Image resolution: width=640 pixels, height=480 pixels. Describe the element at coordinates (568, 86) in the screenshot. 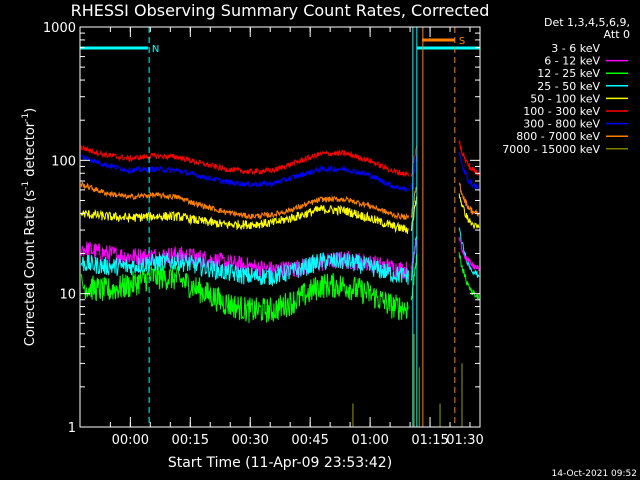

I see `legend-label-3: 25 - 50 keV` at that location.